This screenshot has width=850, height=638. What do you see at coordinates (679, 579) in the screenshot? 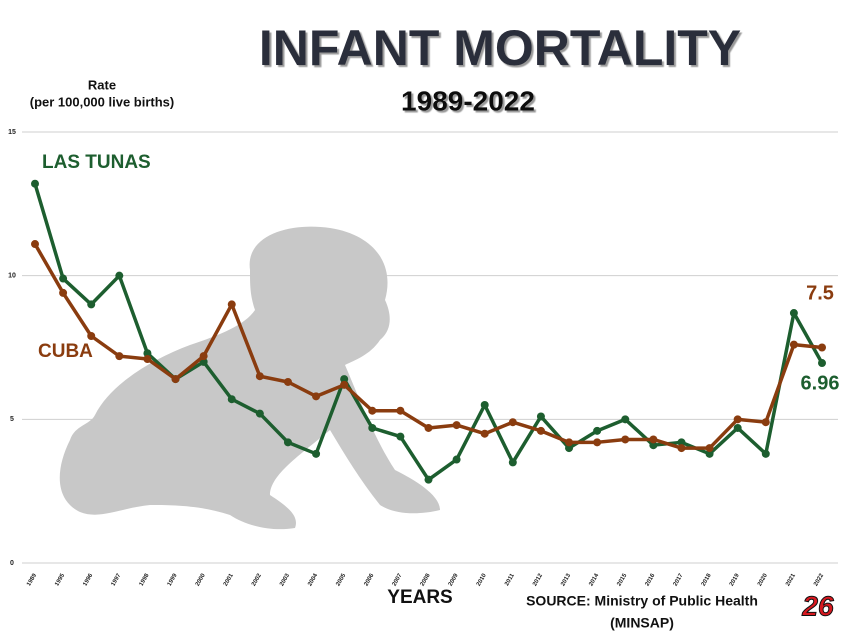
I see `x-tick-label: 2017` at bounding box center [679, 579].